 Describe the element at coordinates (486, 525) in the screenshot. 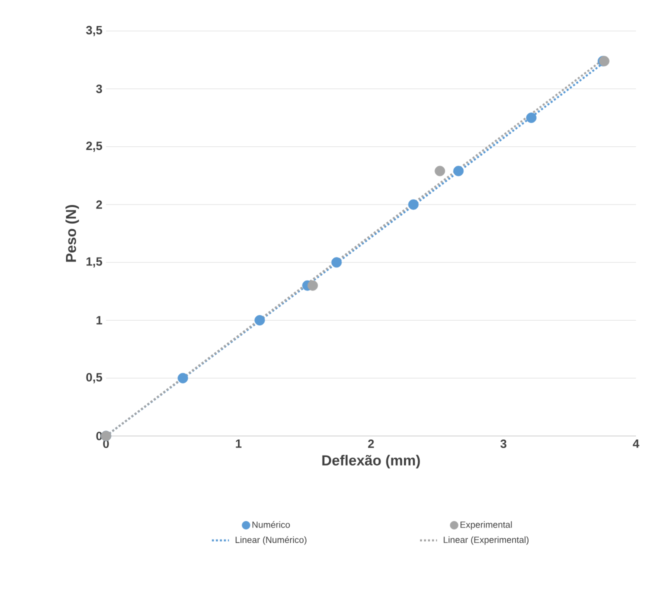

I see `legend-label: Experimental` at that location.